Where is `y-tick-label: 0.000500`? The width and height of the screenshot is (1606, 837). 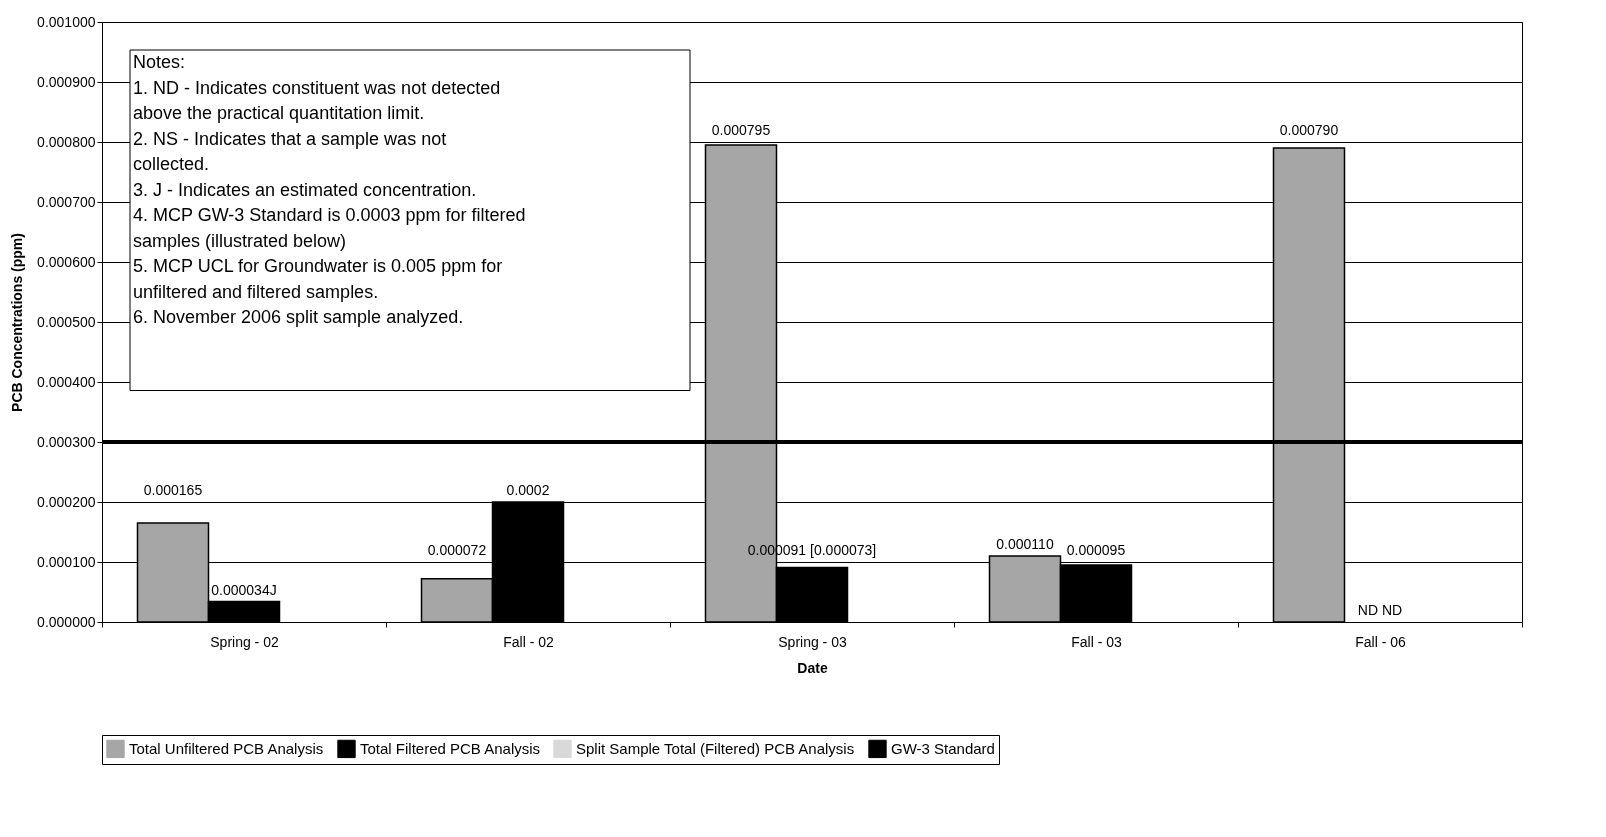 y-tick-label: 0.000500 is located at coordinates (66, 321).